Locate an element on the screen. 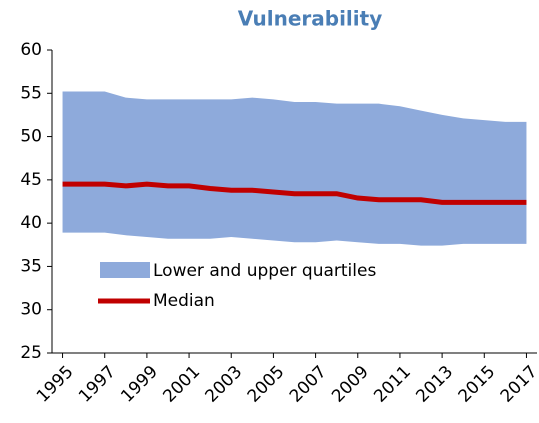 The height and width of the screenshot is (423, 539). y-tick-label: 45 is located at coordinates (31, 180).